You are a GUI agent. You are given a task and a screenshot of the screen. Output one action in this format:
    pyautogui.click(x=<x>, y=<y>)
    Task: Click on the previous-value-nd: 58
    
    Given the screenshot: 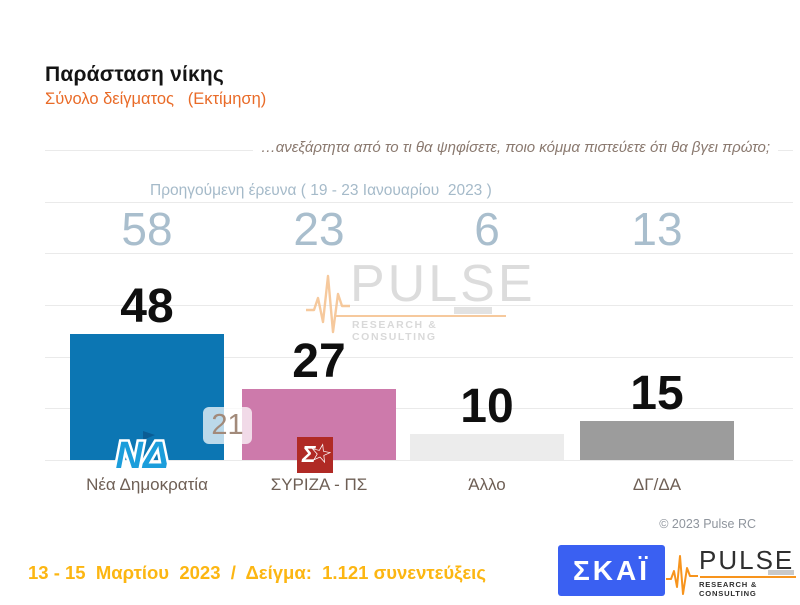 What is the action you would take?
    pyautogui.click(x=147, y=229)
    